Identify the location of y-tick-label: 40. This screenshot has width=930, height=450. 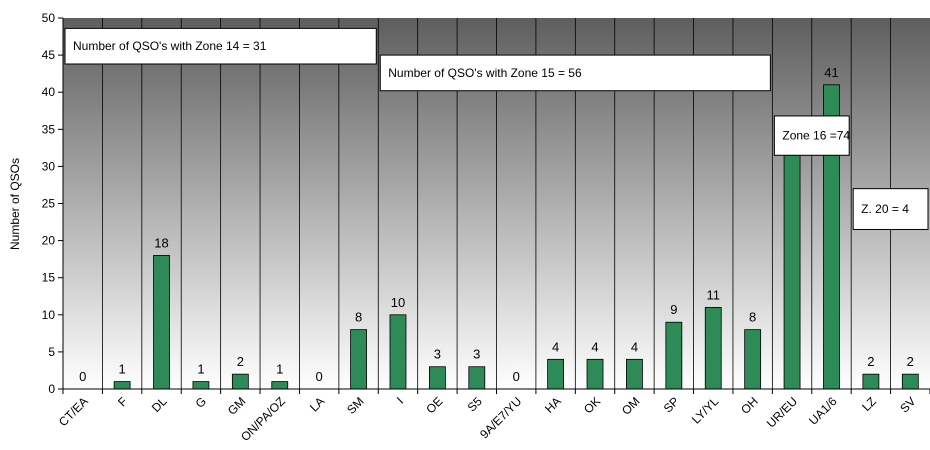
(49, 92).